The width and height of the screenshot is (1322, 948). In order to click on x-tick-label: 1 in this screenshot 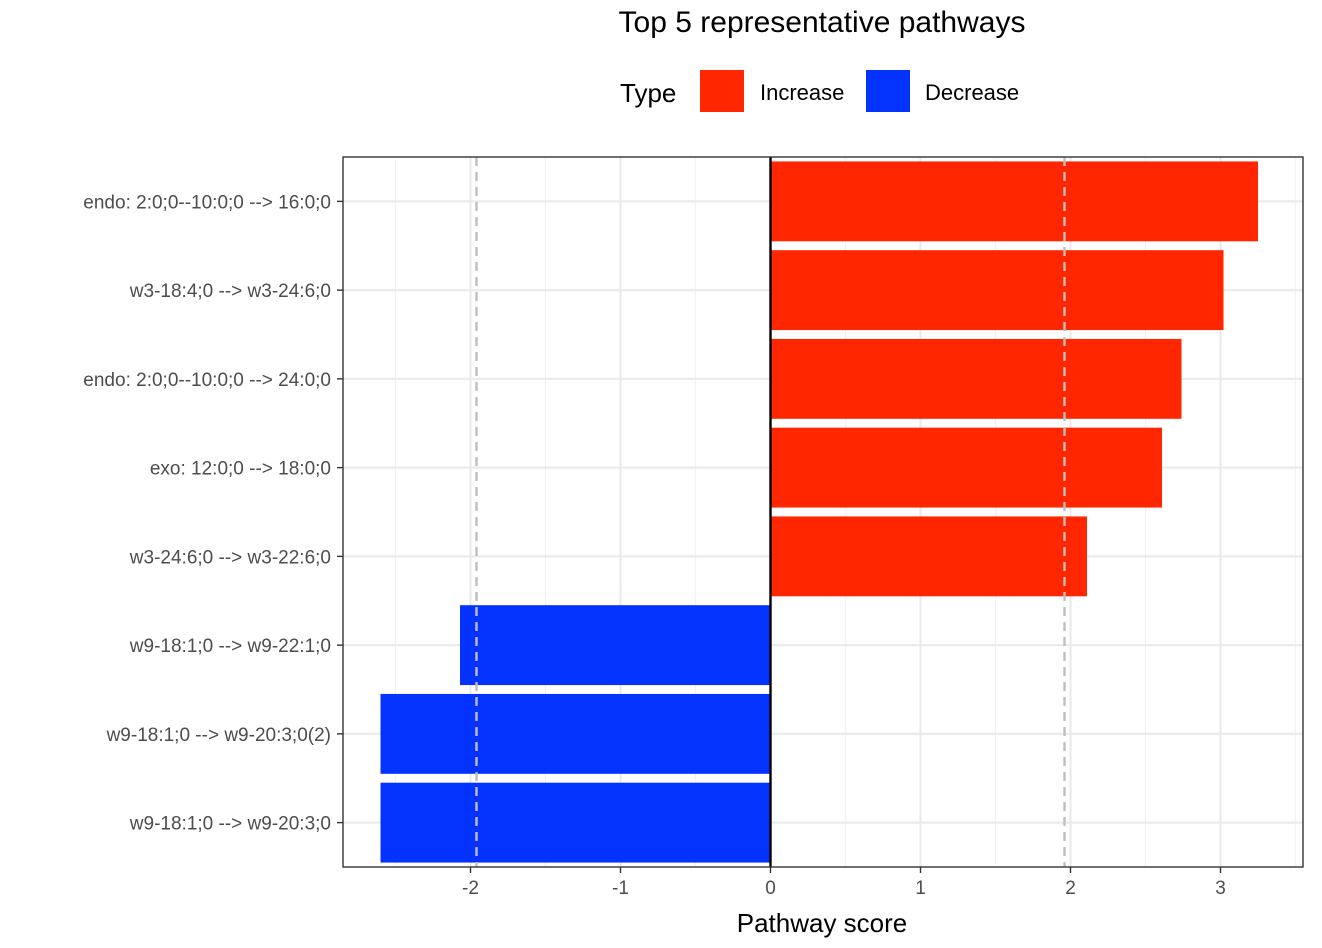, I will do `click(920, 888)`.